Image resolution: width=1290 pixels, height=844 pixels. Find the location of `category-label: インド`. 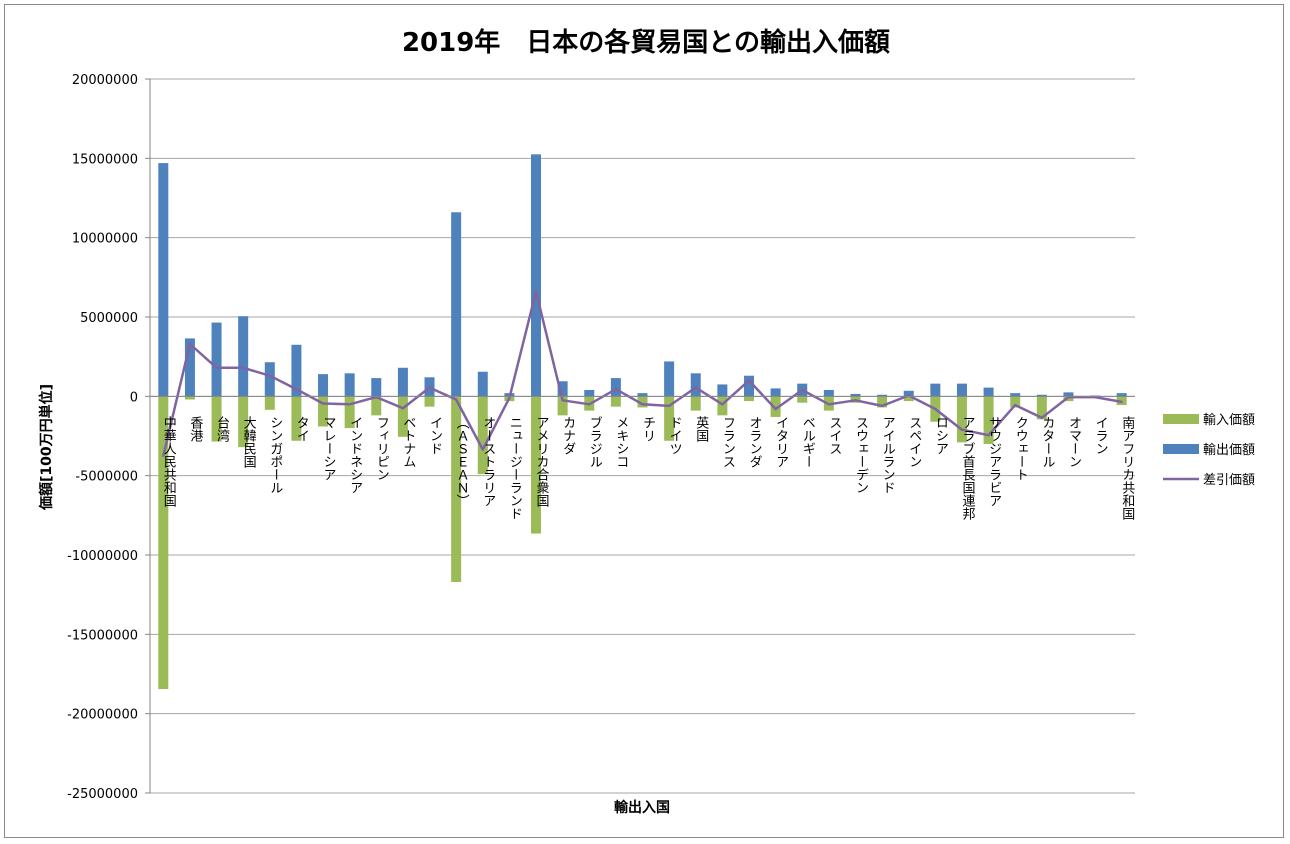

category-label: インド is located at coordinates (434, 435).